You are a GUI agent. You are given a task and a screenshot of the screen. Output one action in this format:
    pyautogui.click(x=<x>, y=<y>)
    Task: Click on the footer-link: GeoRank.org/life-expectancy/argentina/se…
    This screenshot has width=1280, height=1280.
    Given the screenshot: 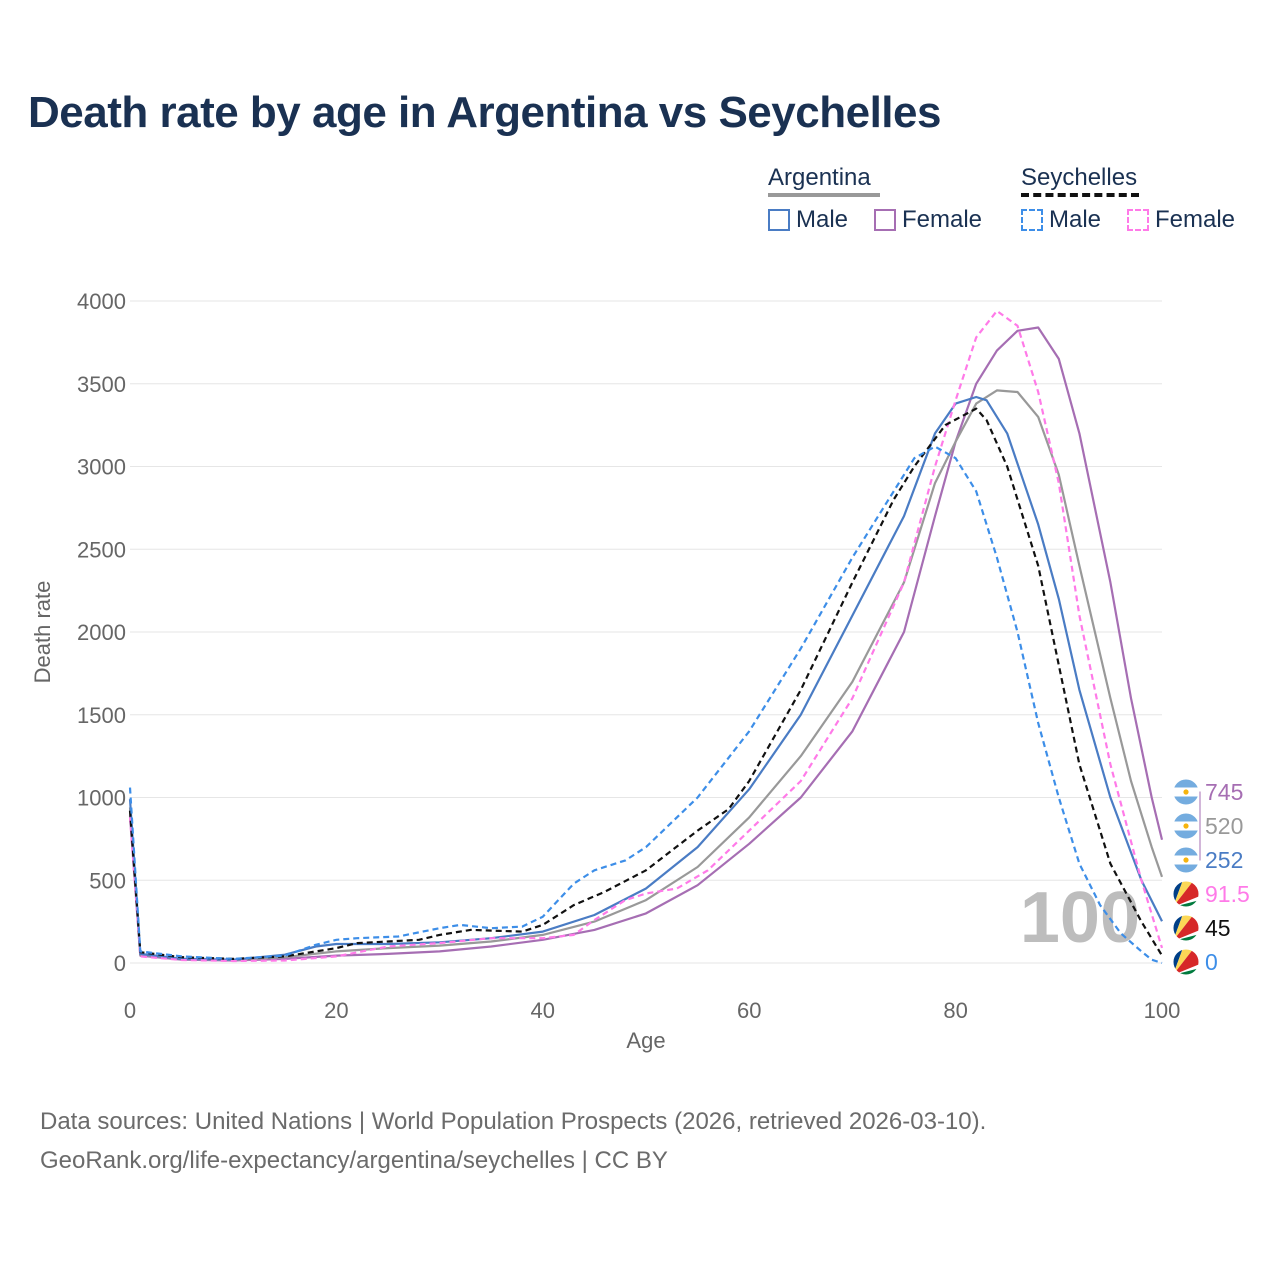 What is the action you would take?
    pyautogui.click(x=354, y=1160)
    